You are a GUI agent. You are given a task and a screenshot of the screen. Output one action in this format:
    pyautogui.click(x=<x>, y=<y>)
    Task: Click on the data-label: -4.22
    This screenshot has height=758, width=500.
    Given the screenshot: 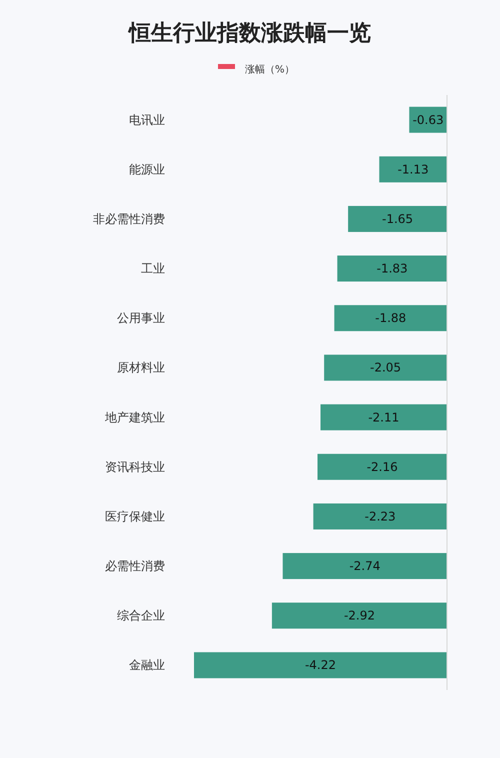 What is the action you would take?
    pyautogui.click(x=320, y=665)
    